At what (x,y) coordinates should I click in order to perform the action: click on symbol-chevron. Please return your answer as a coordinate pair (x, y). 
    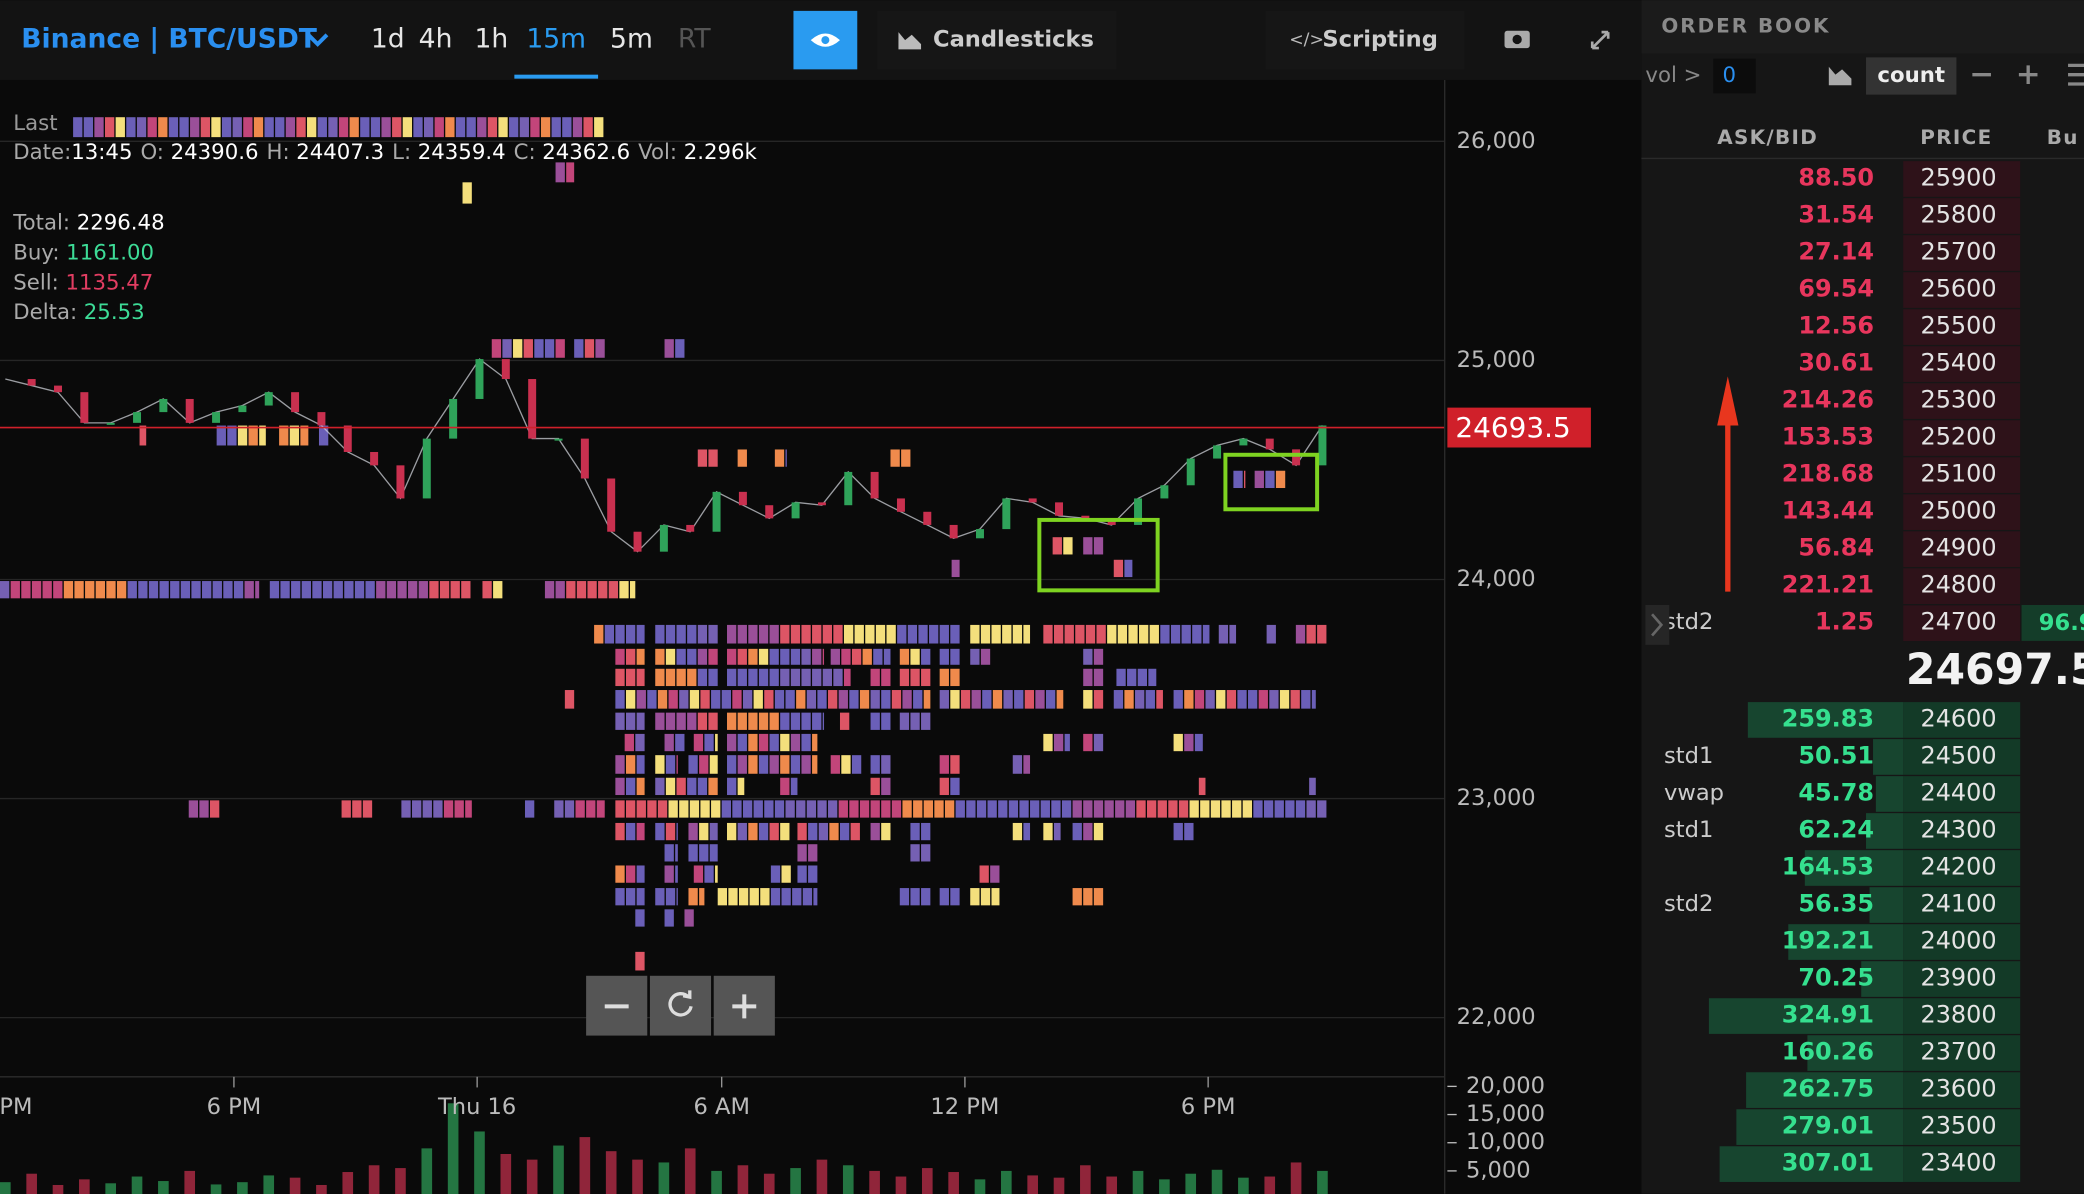
    Looking at the image, I should click on (317, 40).